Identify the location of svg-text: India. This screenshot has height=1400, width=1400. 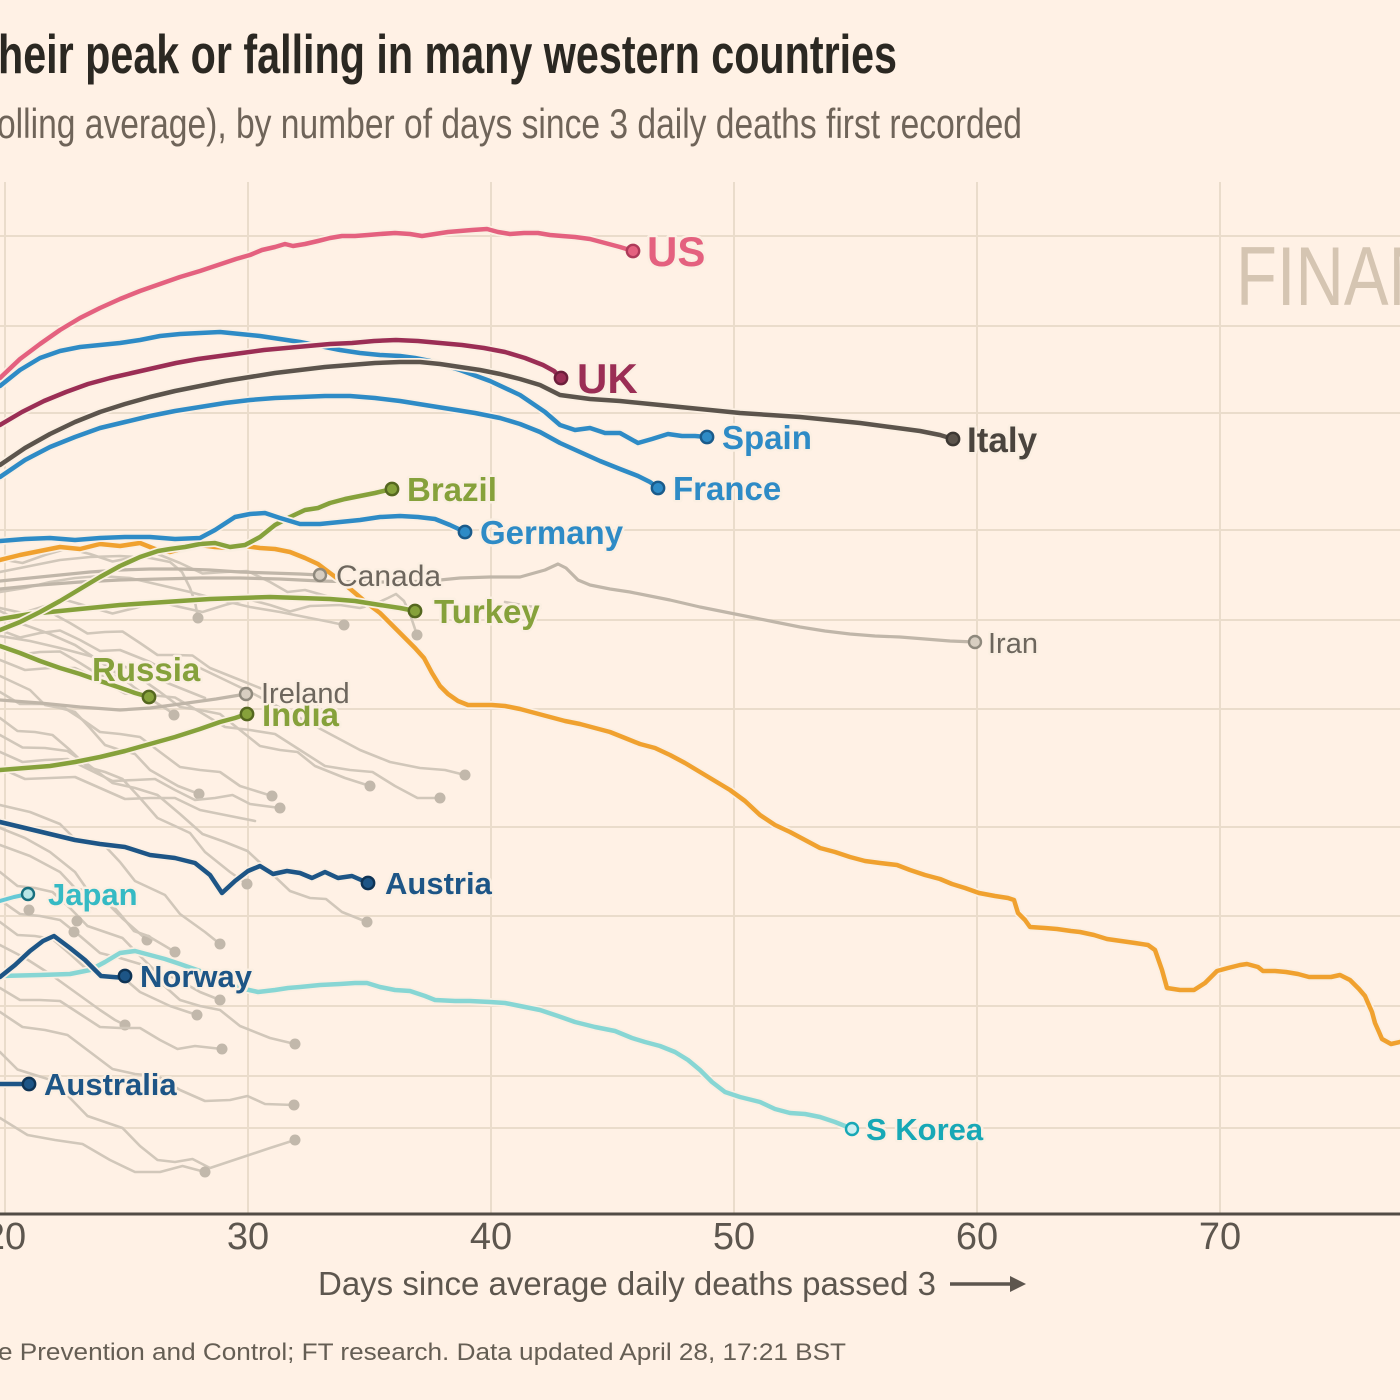
(301, 714).